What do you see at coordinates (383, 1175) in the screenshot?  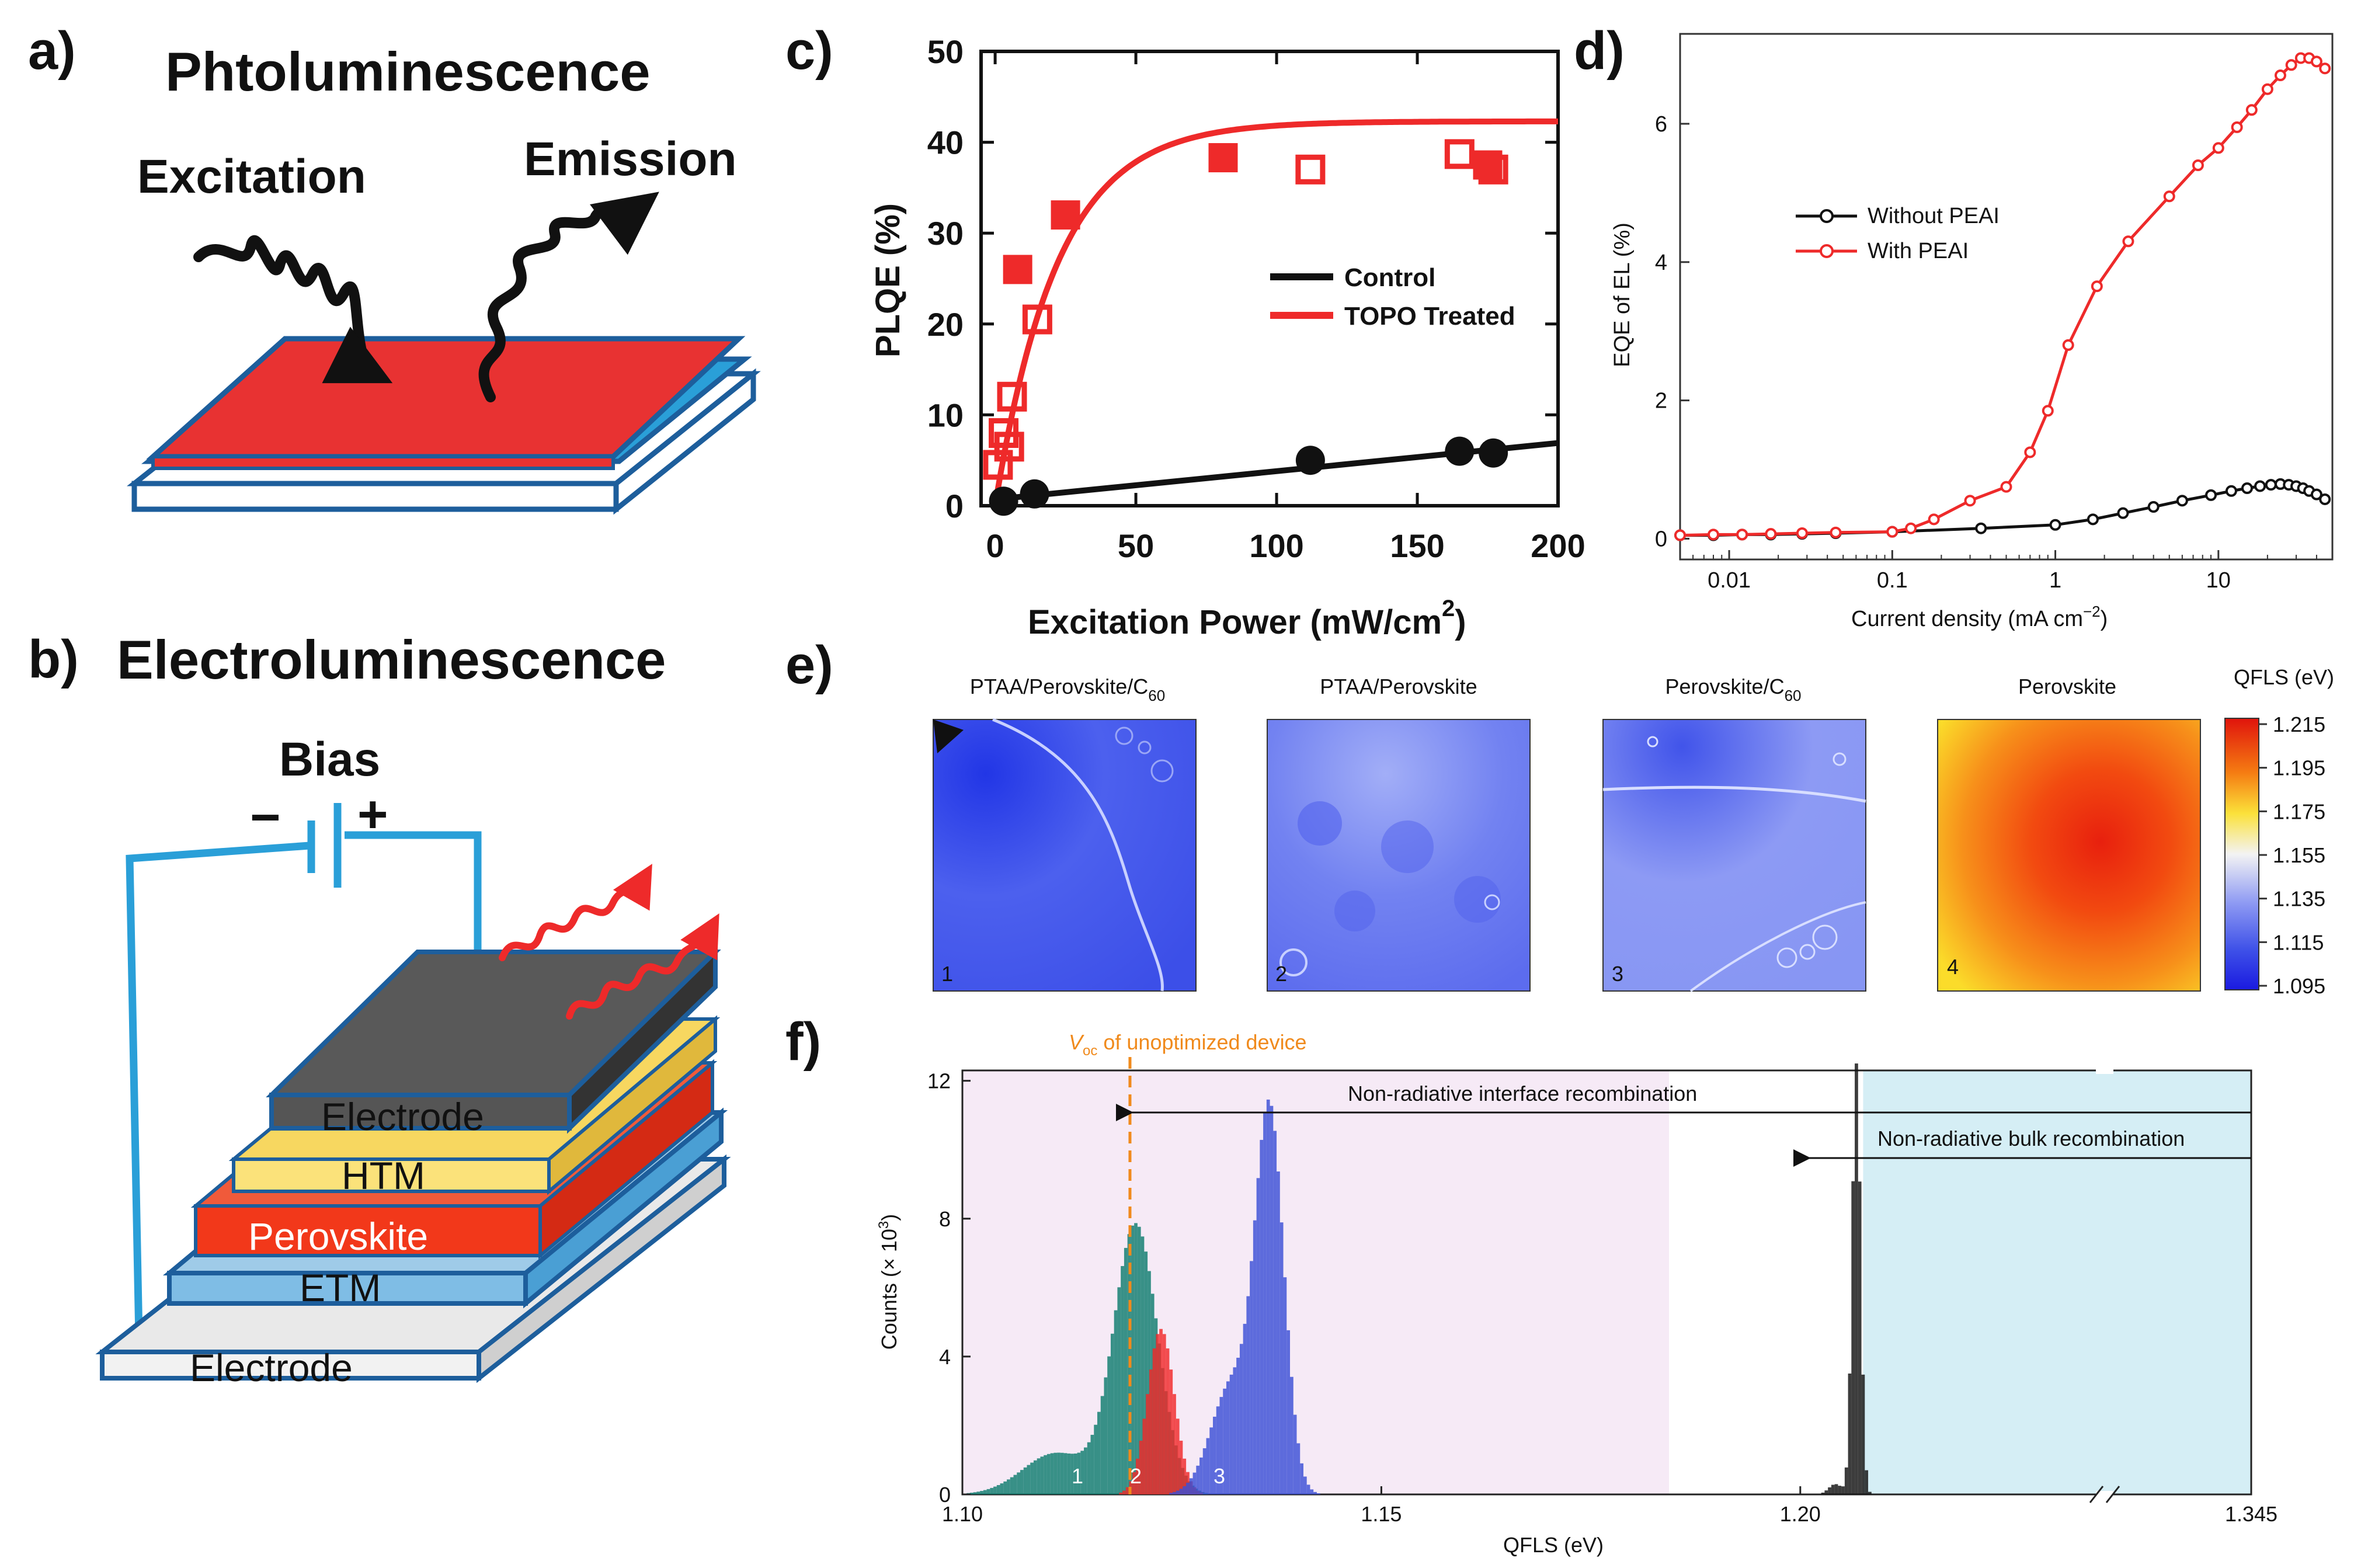 I see `layer-htm: HTM` at bounding box center [383, 1175].